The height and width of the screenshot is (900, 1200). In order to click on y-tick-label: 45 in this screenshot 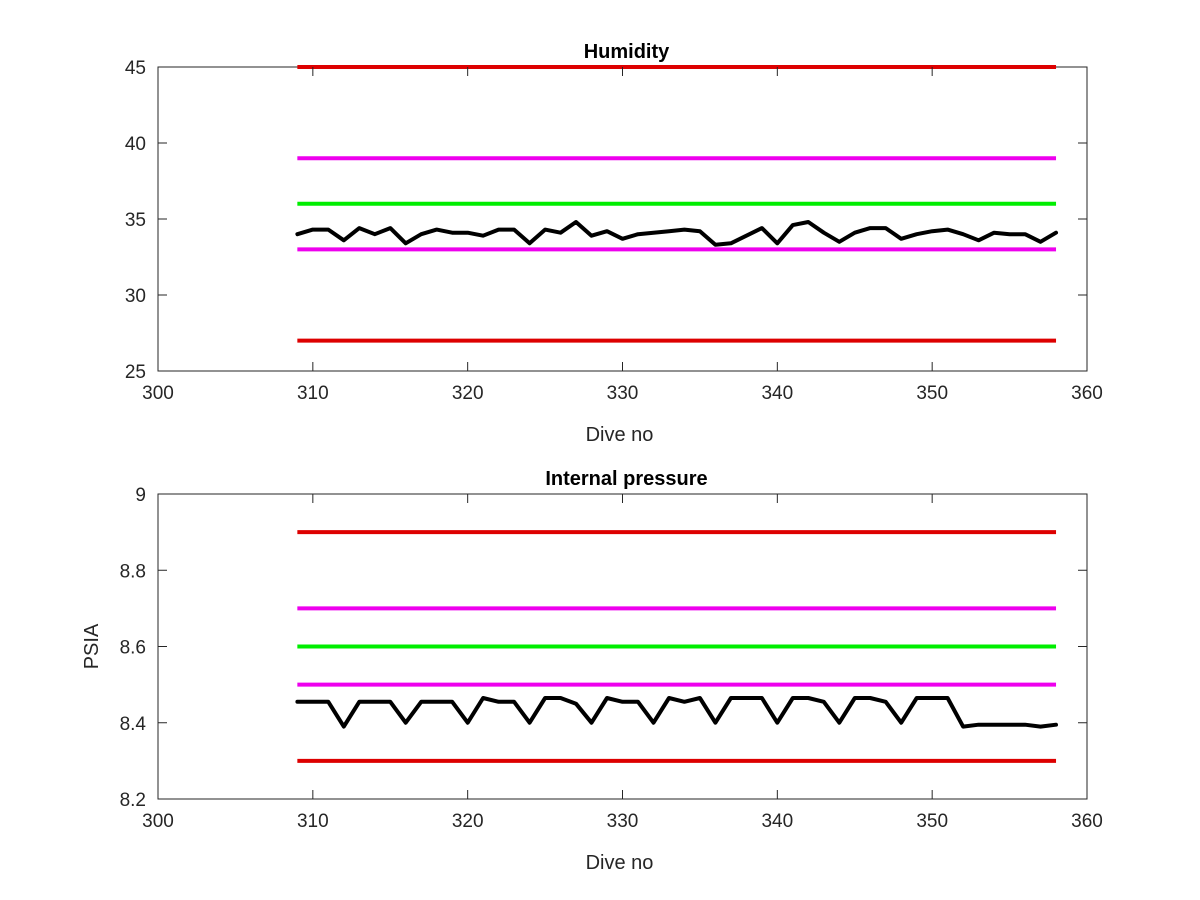, I will do `click(135, 68)`.